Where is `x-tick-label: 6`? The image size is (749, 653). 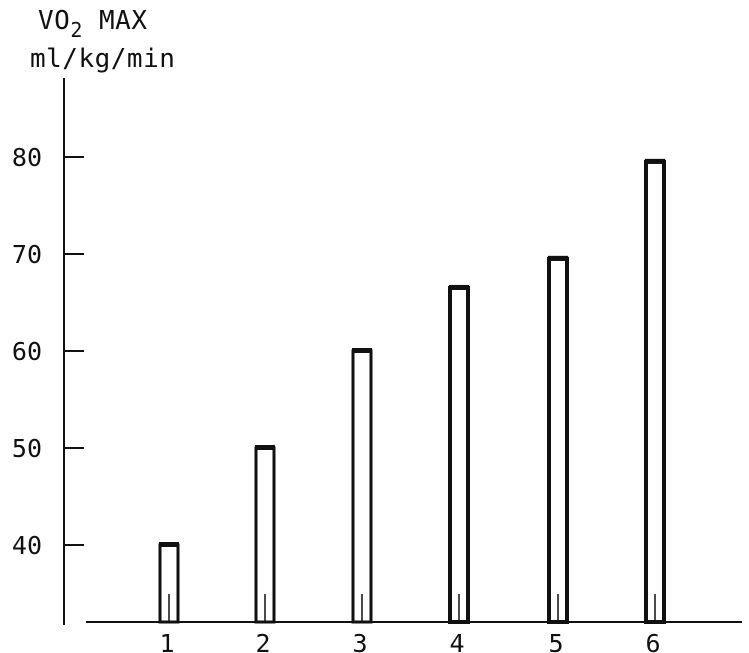 x-tick-label: 6 is located at coordinates (652, 641).